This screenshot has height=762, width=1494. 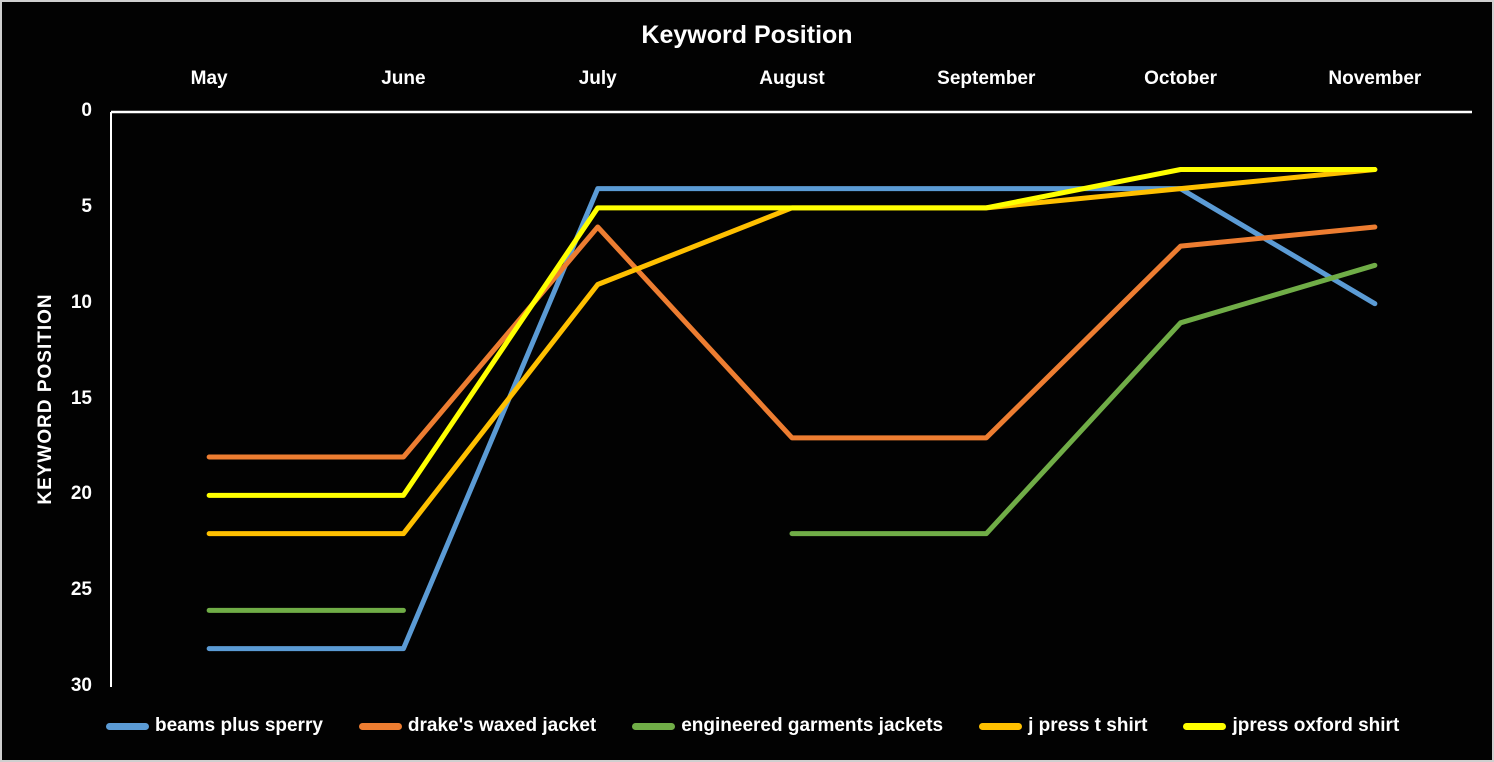 What do you see at coordinates (747, 35) in the screenshot?
I see `chart-title: Keyword Position` at bounding box center [747, 35].